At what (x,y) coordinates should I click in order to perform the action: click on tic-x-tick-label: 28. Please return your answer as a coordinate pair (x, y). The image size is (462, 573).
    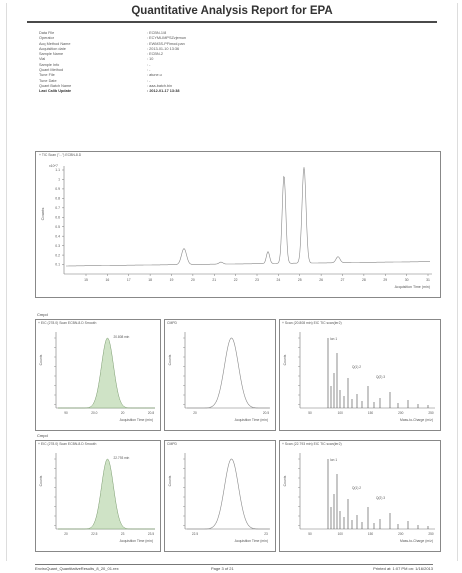
    Looking at the image, I should click on (364, 280).